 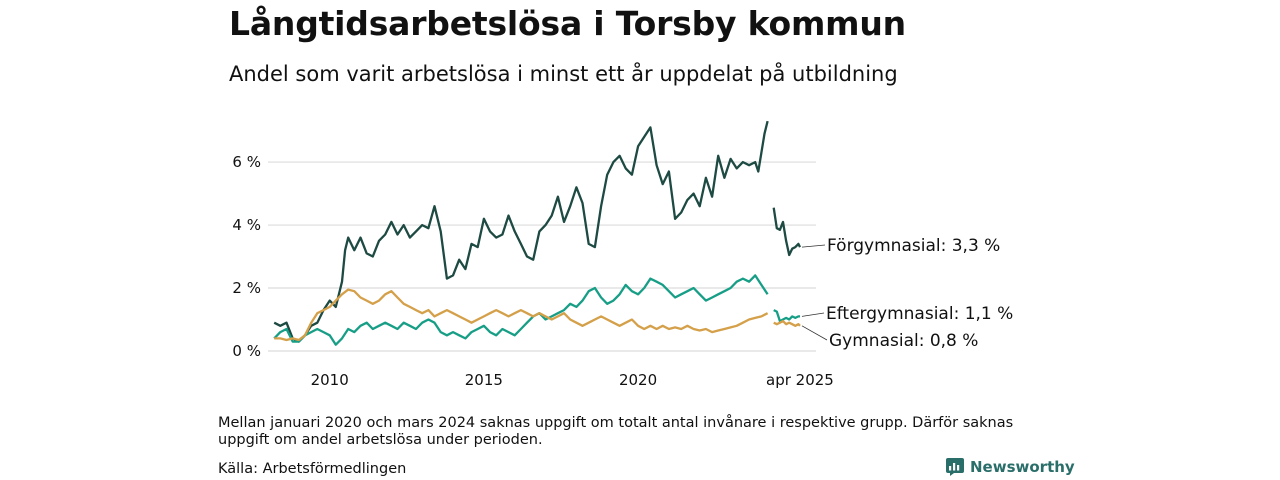 I want to click on y-tick-label: 2 %, so click(x=246, y=288).